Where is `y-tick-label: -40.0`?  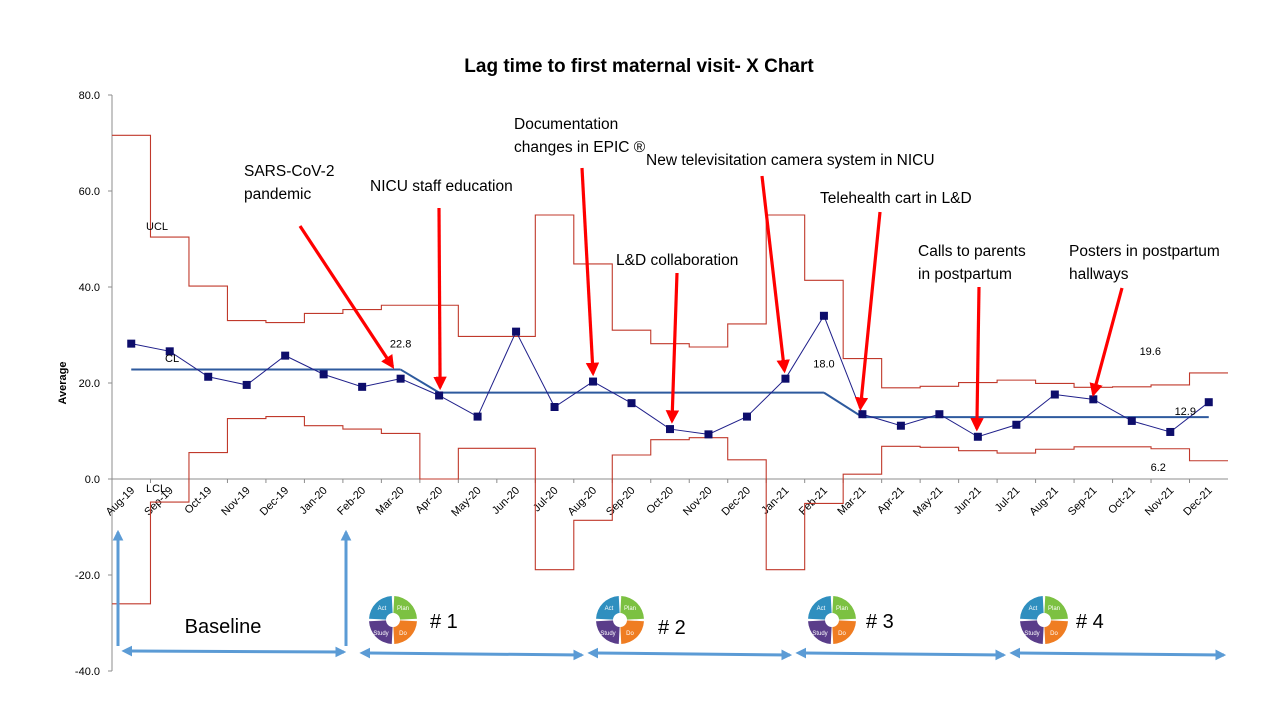
y-tick-label: -40.0 is located at coordinates (87, 672).